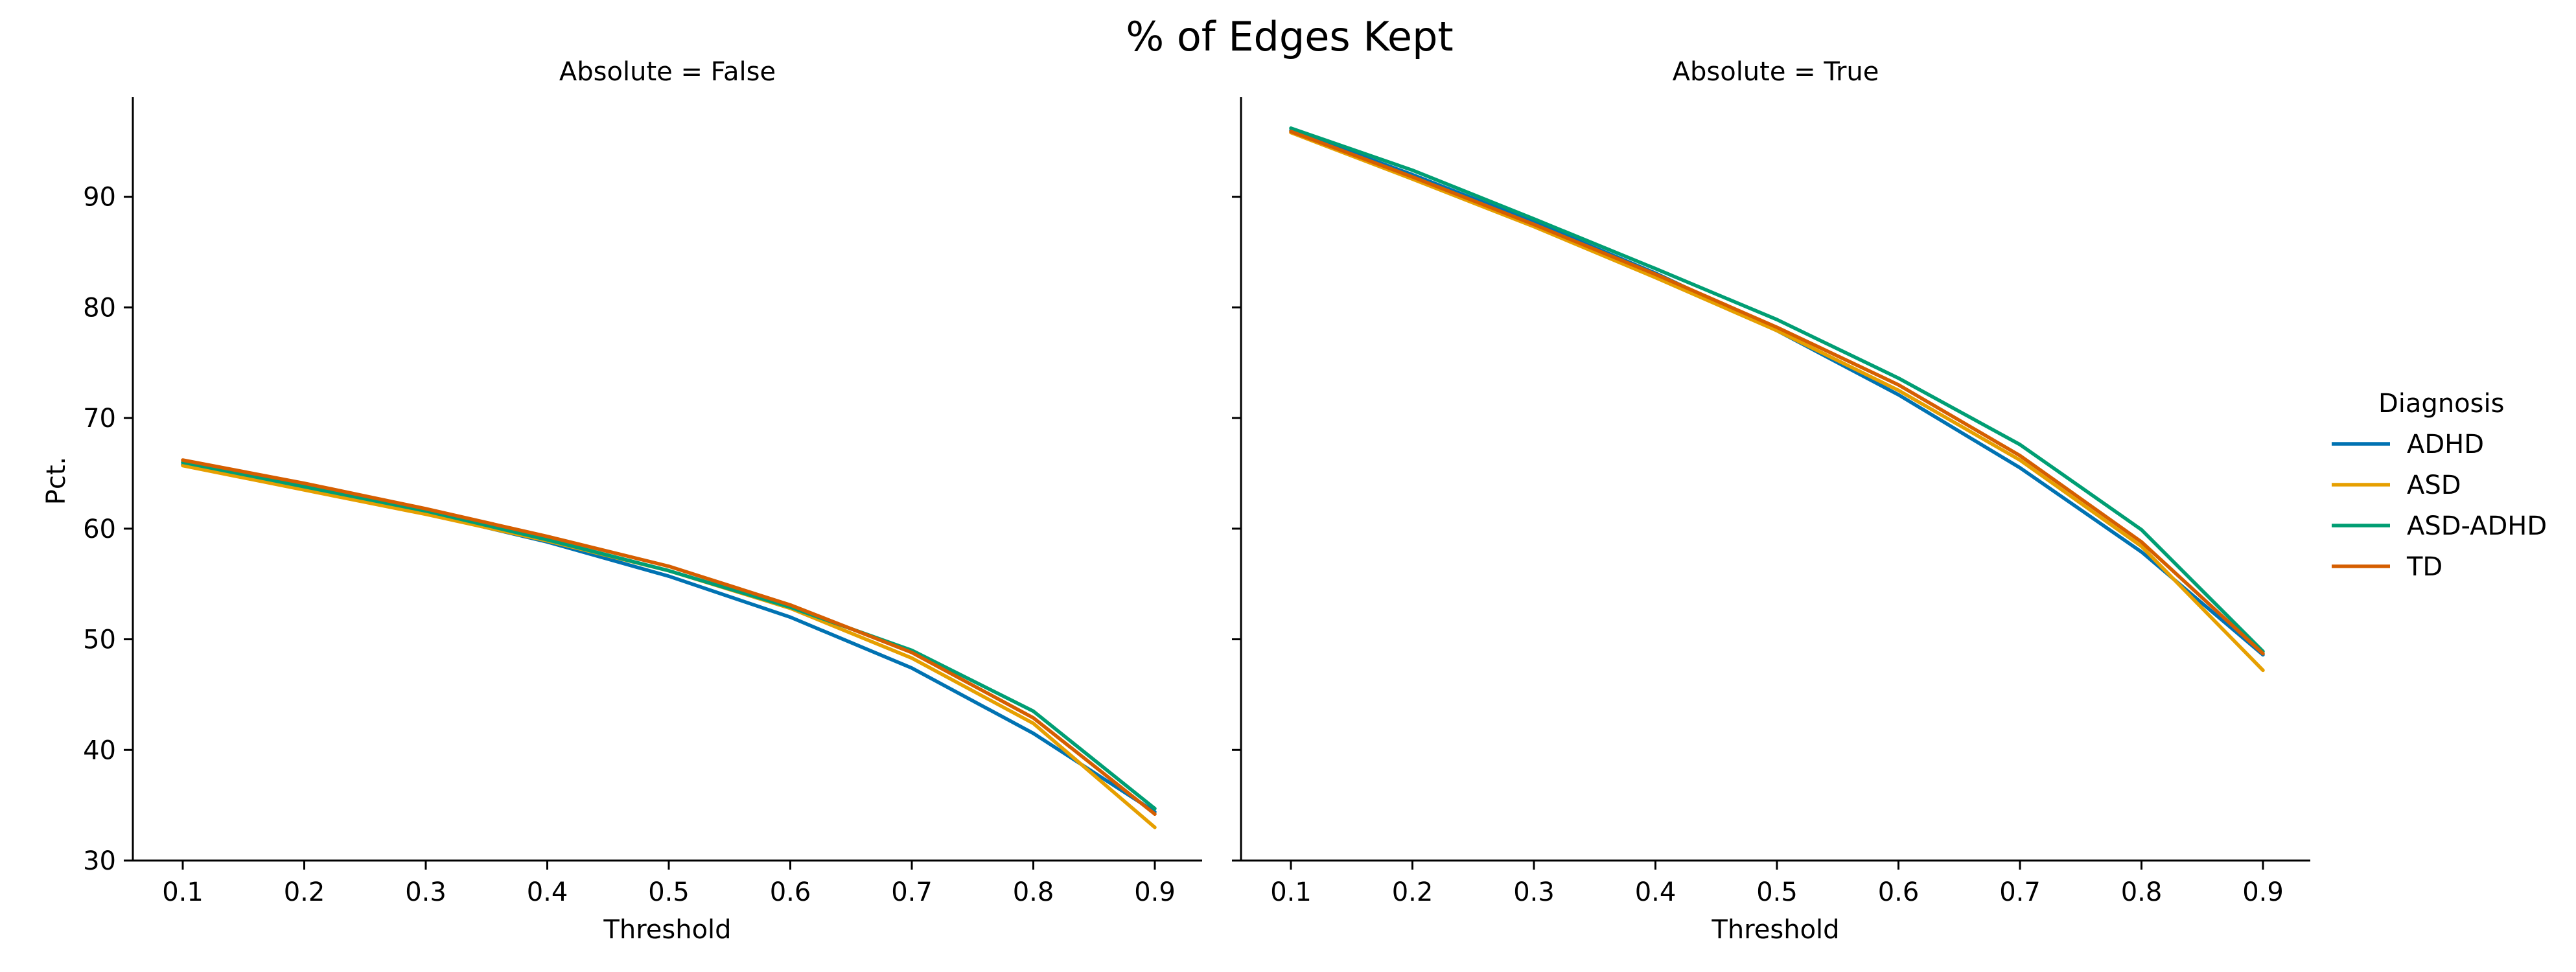 Image resolution: width=2576 pixels, height=972 pixels. Describe the element at coordinates (100, 529) in the screenshot. I see `y-tick-label: 60` at that location.